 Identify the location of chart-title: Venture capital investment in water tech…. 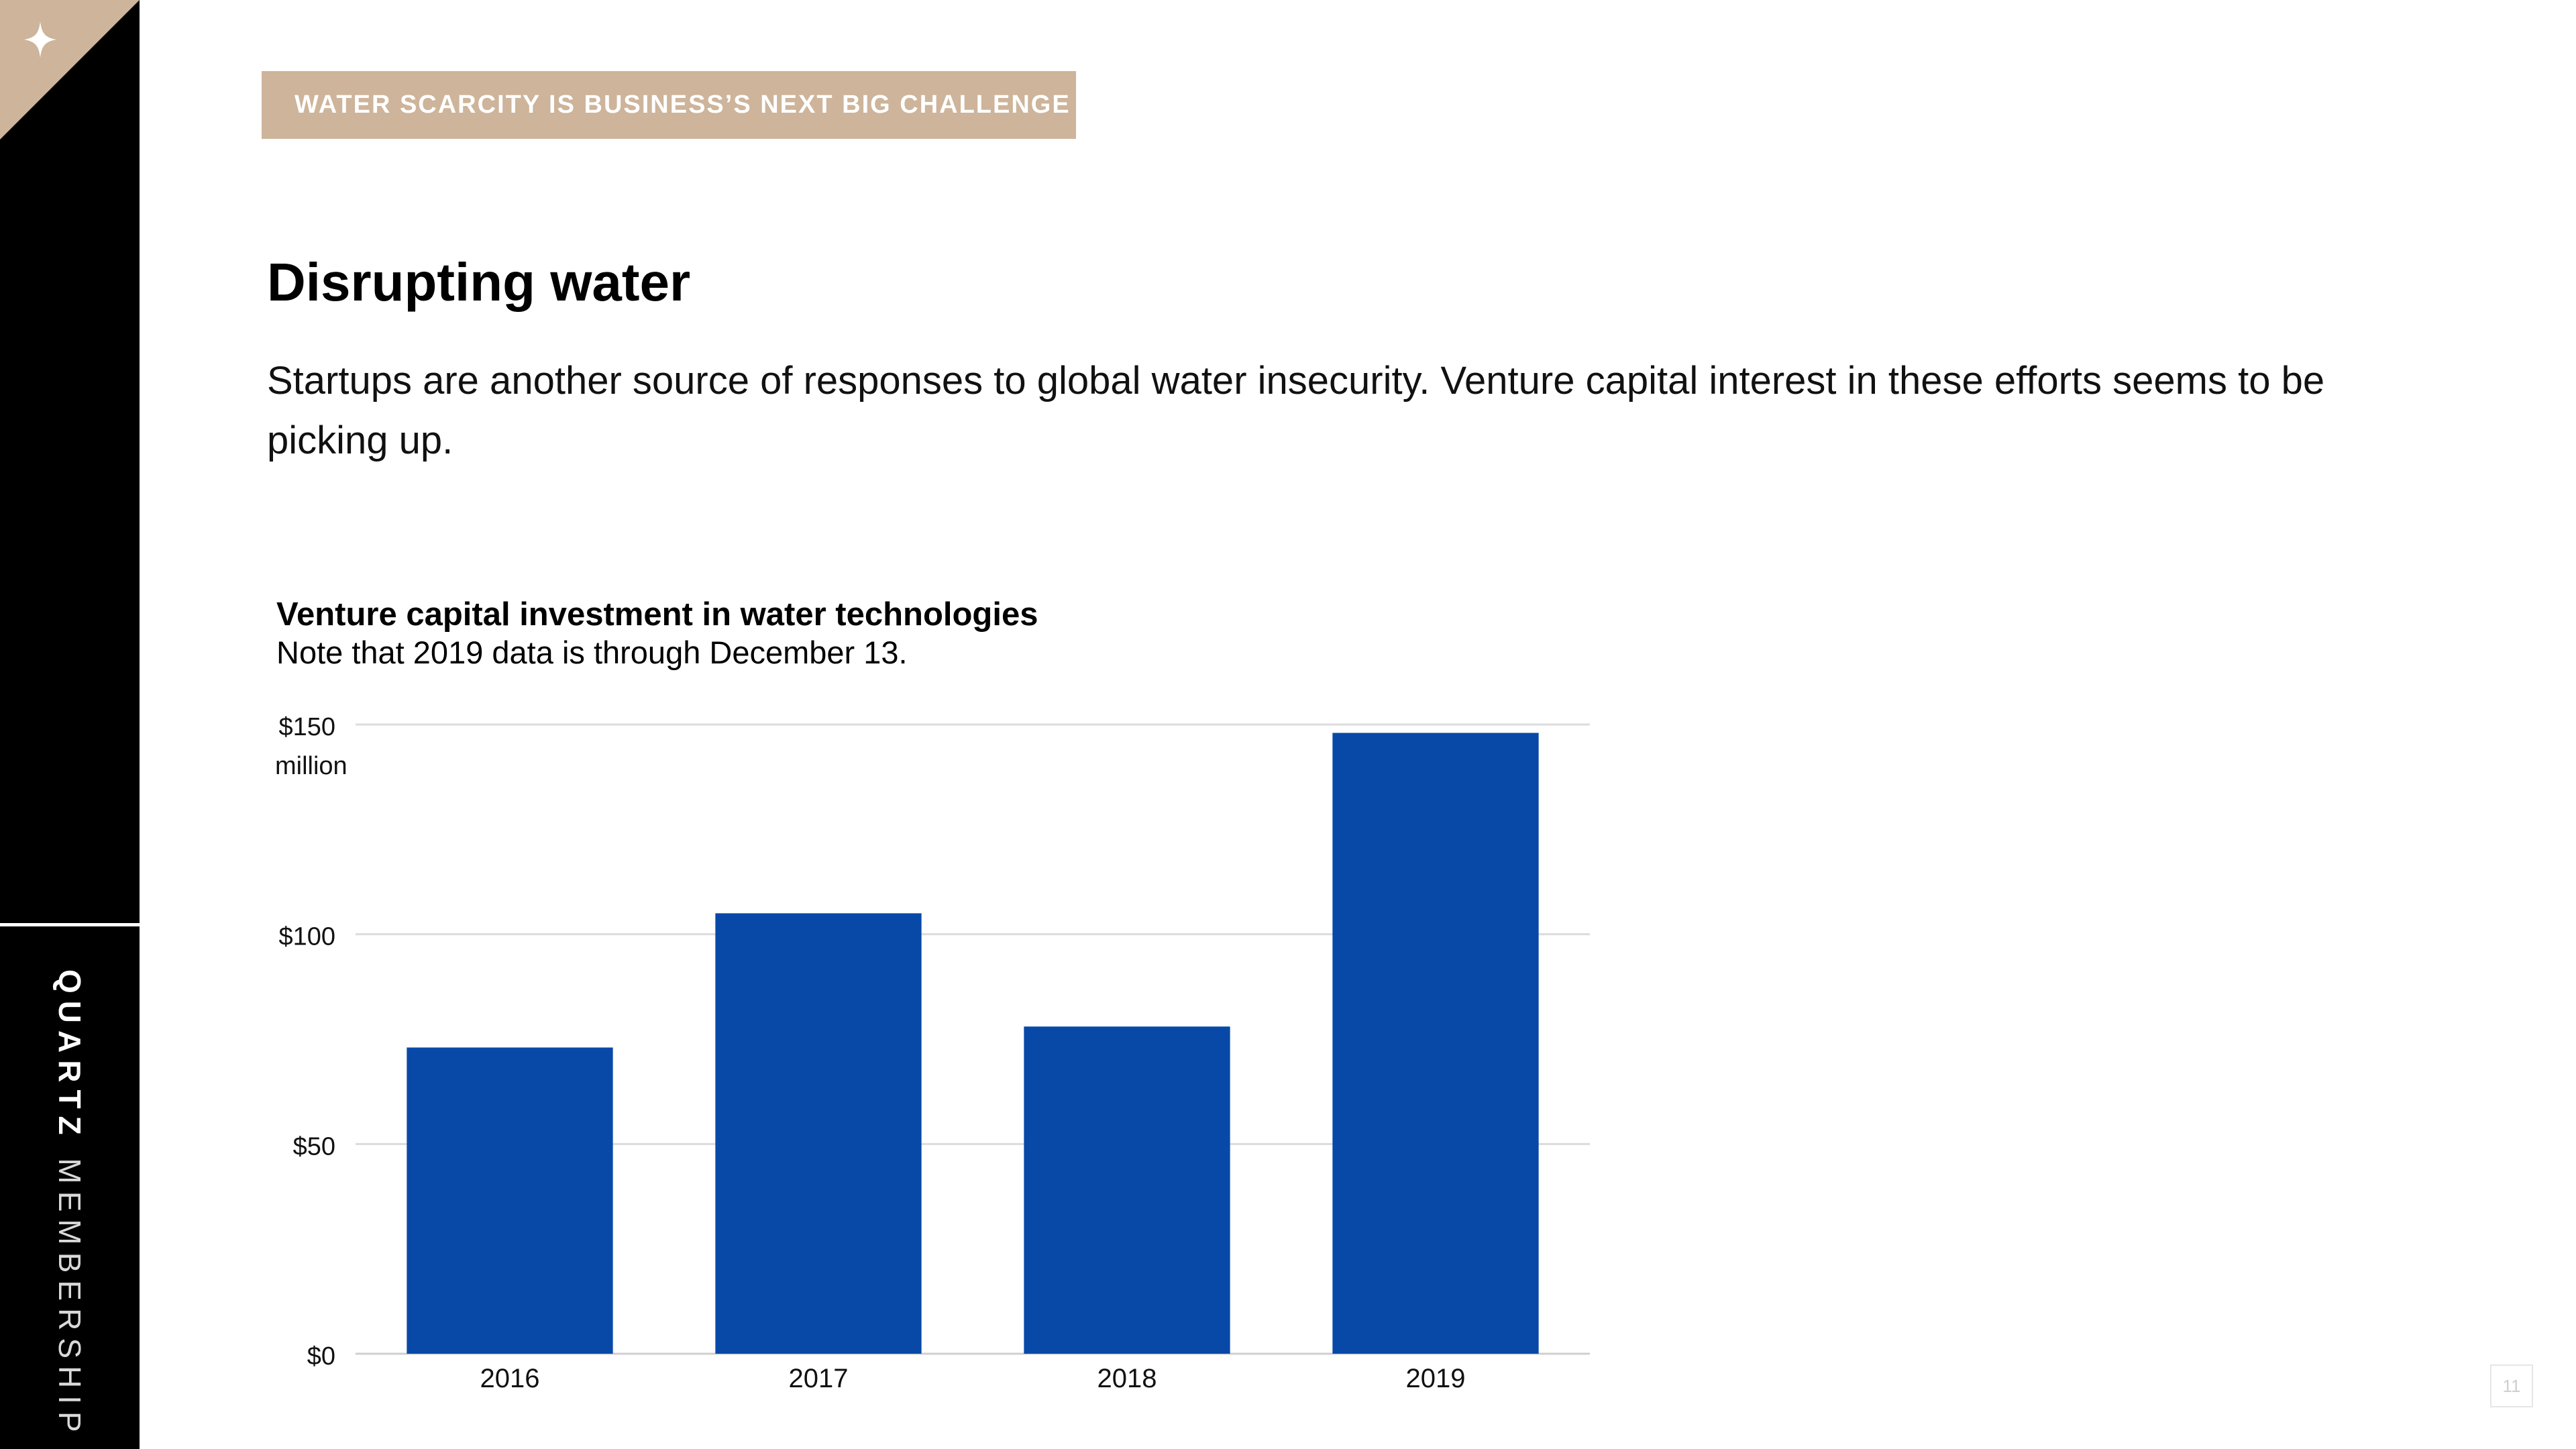
(657, 614).